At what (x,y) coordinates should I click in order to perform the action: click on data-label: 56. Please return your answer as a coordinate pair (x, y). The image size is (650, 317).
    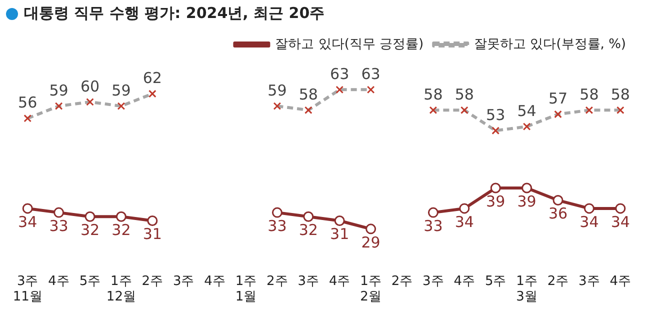
    Looking at the image, I should click on (28, 103).